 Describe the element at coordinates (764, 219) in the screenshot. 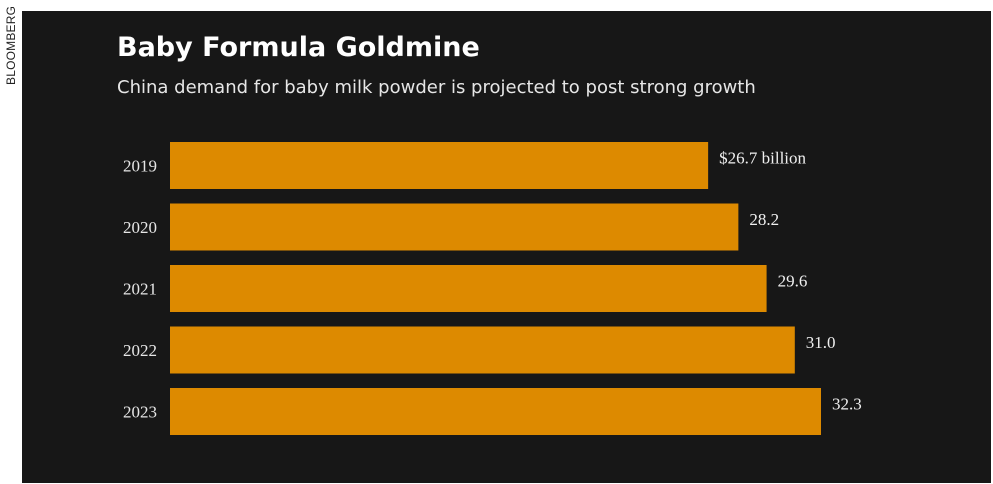

I see `value-label-2020: 28.2` at that location.